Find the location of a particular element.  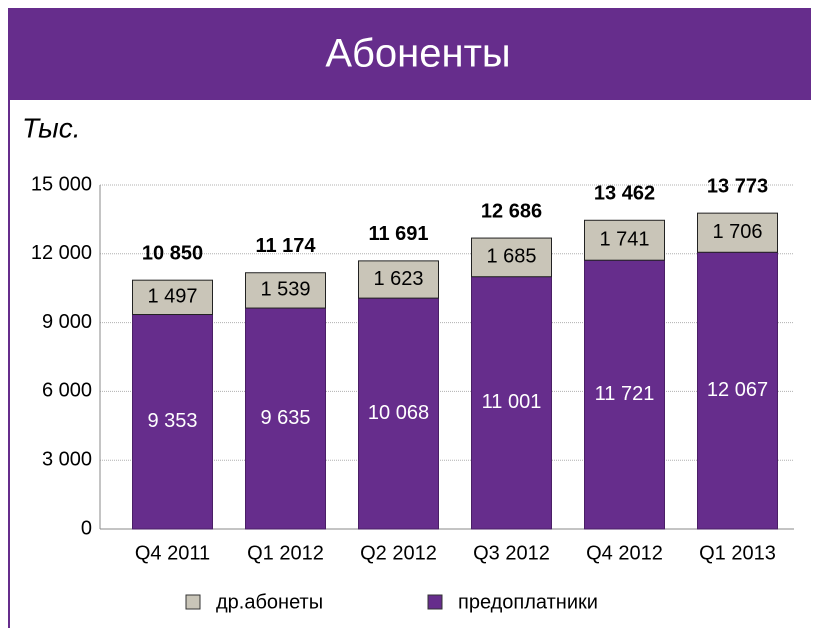

x-tick-label: Q2 2012 is located at coordinates (398, 553).